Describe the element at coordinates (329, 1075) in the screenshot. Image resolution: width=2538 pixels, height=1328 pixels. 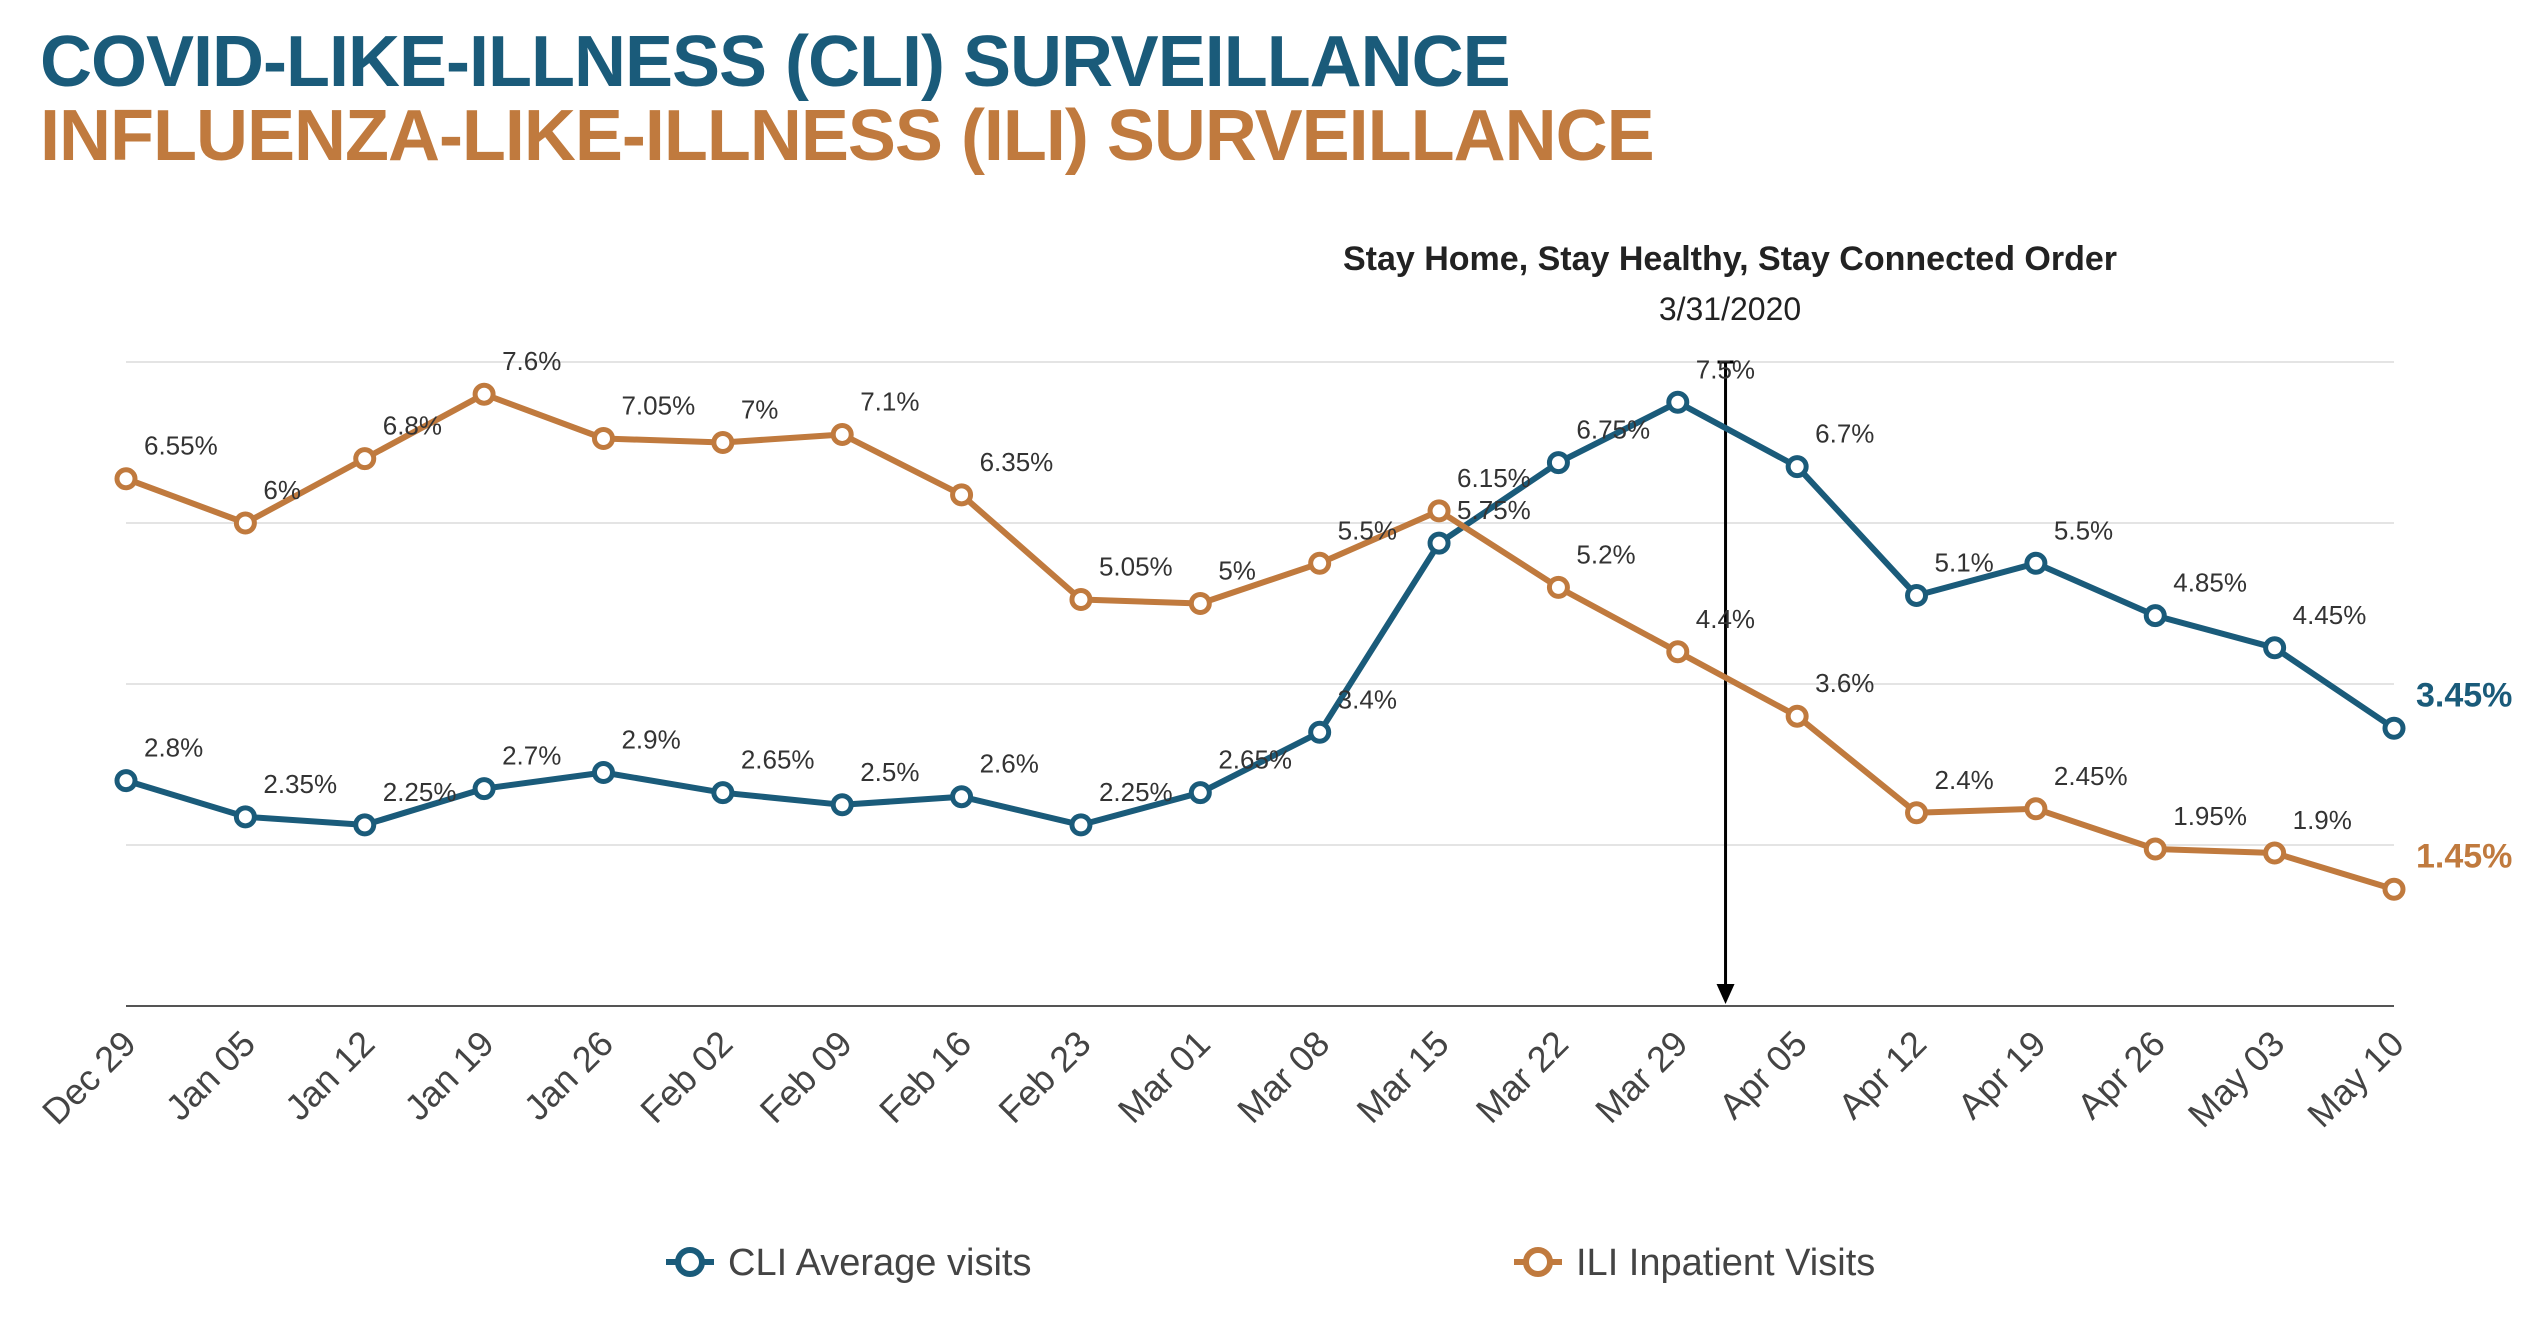
I see `x-tick-label: Jan 12` at that location.